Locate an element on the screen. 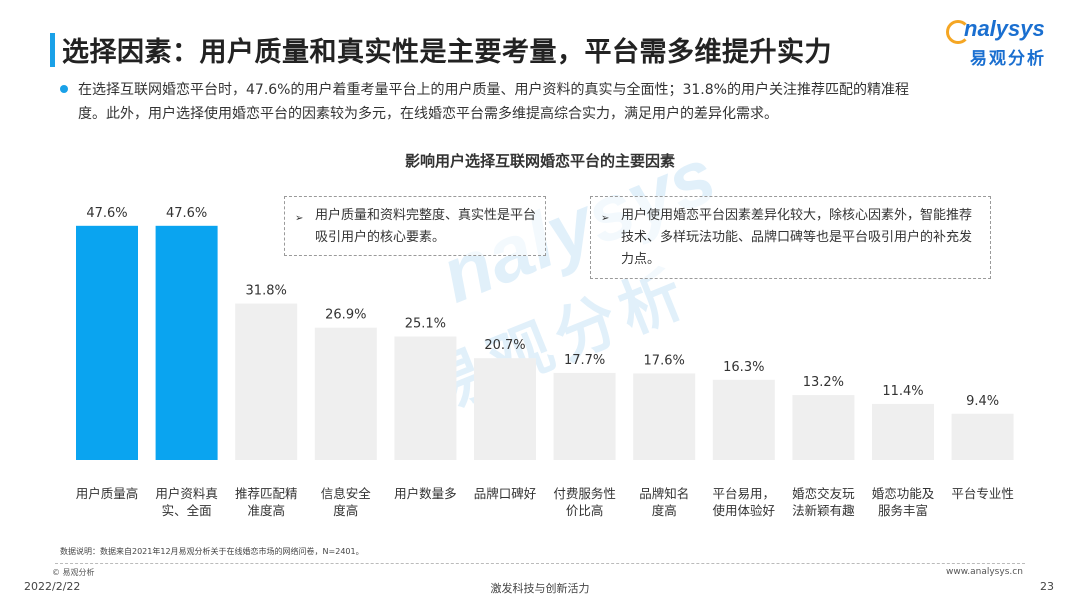 The height and width of the screenshot is (608, 1080). data-label-2: 47.6% is located at coordinates (186, 213).